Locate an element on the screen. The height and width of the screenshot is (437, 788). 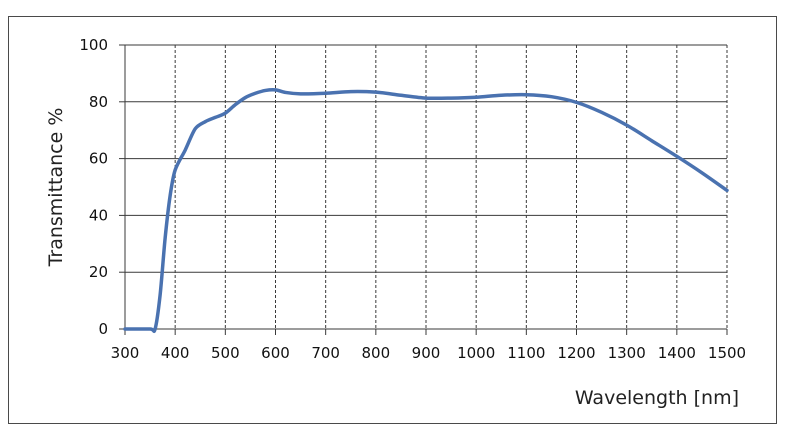
x-tick-label-500: 500 is located at coordinates (225, 353).